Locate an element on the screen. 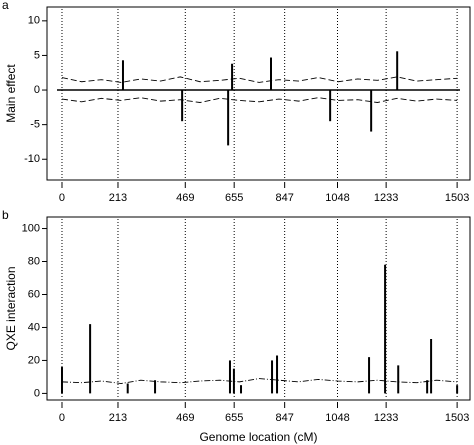  y-tick-label: -10 is located at coordinates (32, 159).